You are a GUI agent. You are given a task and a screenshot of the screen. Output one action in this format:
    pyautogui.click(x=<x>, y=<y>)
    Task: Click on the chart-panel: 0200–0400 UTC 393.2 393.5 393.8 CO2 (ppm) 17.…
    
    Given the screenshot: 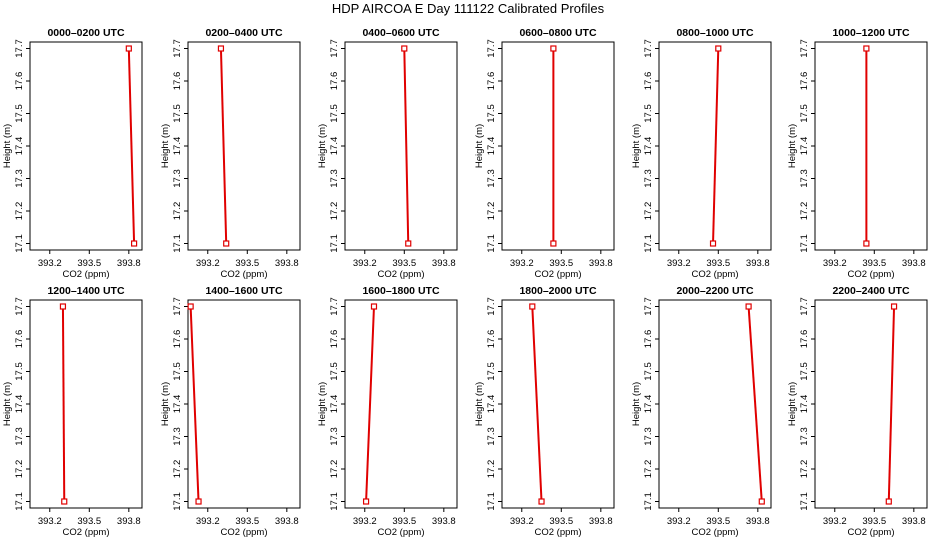 What is the action you would take?
    pyautogui.click(x=230, y=153)
    